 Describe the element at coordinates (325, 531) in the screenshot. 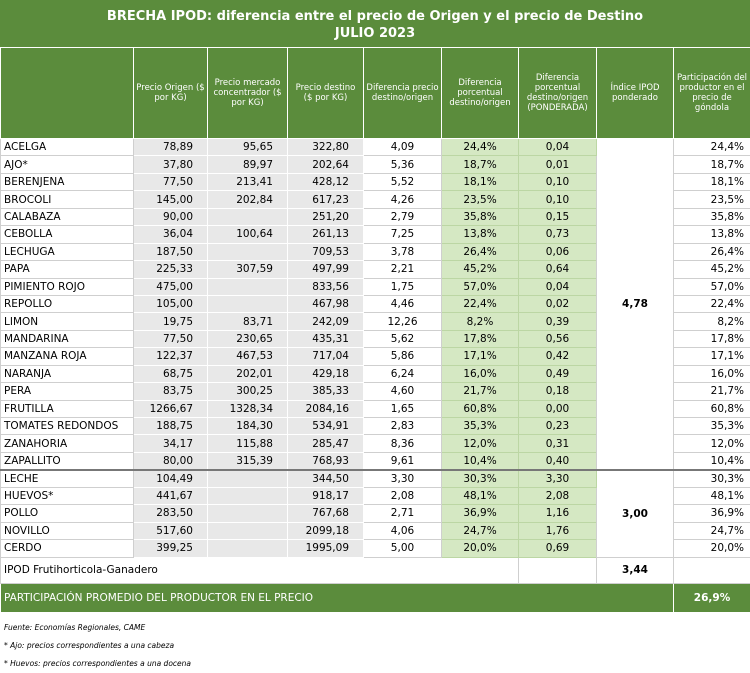

I see `cell: 2099,18` at that location.